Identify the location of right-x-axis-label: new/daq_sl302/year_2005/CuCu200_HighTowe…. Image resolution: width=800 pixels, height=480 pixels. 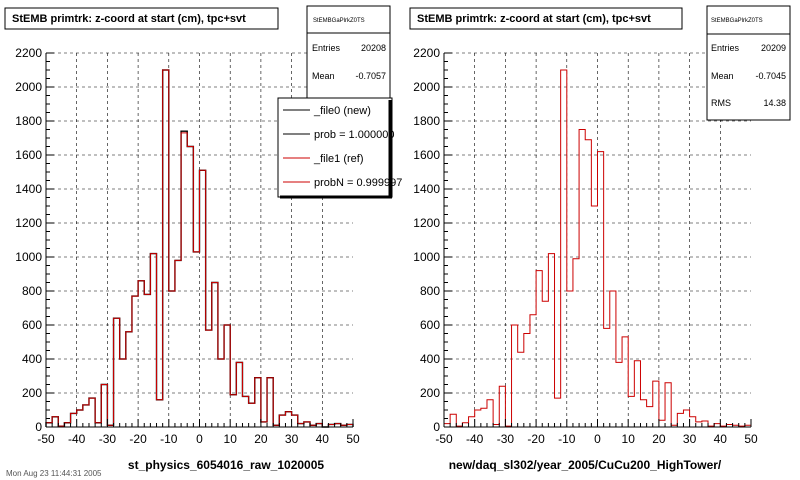
(585, 465).